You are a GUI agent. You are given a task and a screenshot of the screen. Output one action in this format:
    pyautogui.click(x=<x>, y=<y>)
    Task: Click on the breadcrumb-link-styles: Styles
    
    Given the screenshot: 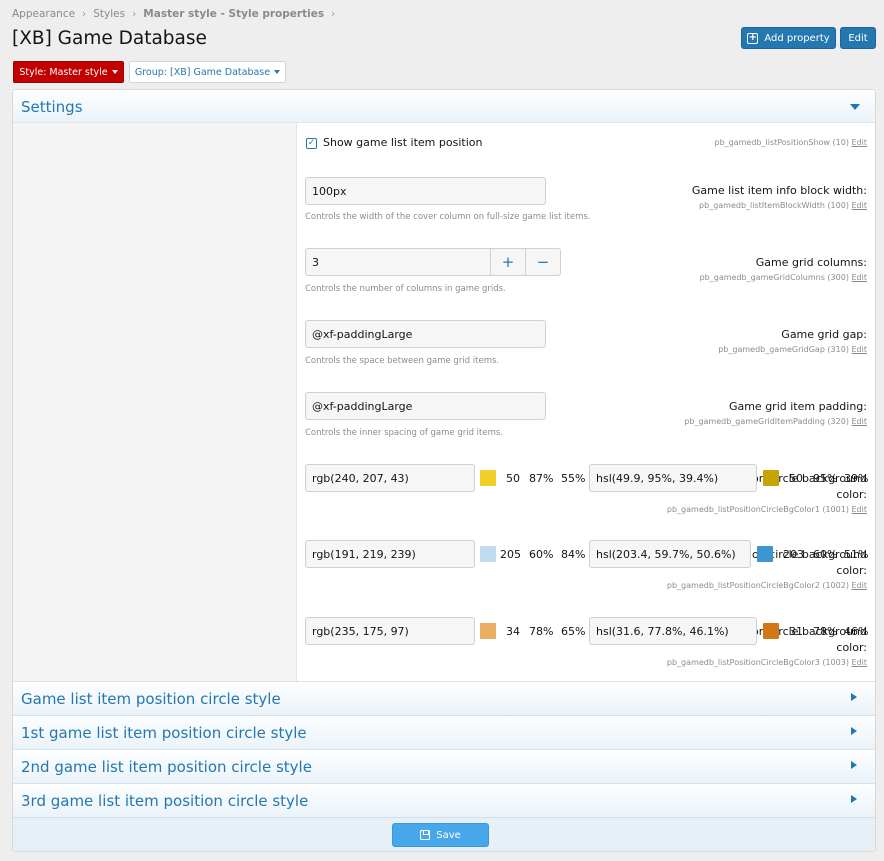 What is the action you would take?
    pyautogui.click(x=109, y=14)
    